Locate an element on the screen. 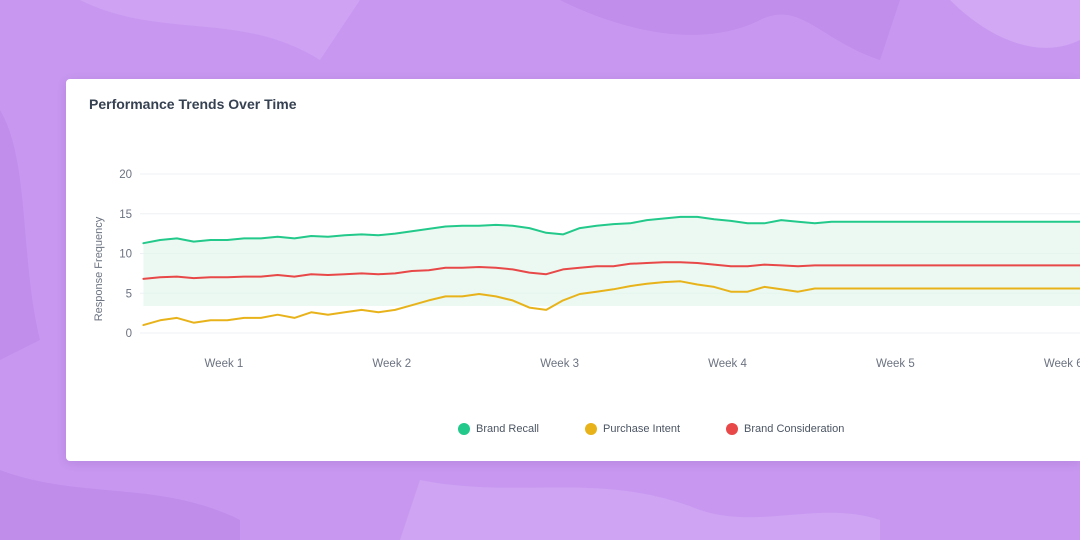 This screenshot has height=540, width=1080. x-tick-label: Week 6 is located at coordinates (1062, 364).